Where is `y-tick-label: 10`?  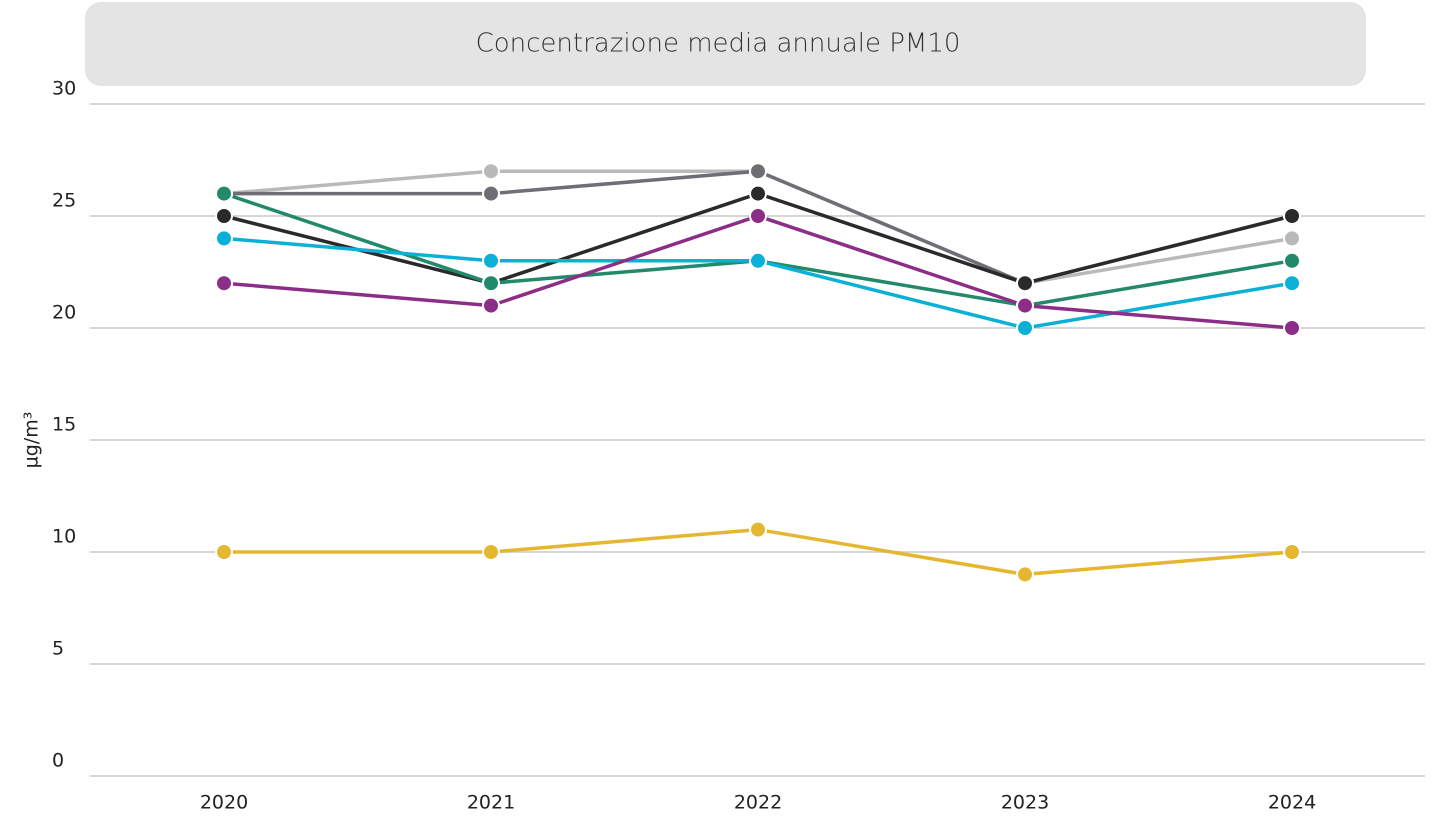
y-tick-label: 10 is located at coordinates (64, 537).